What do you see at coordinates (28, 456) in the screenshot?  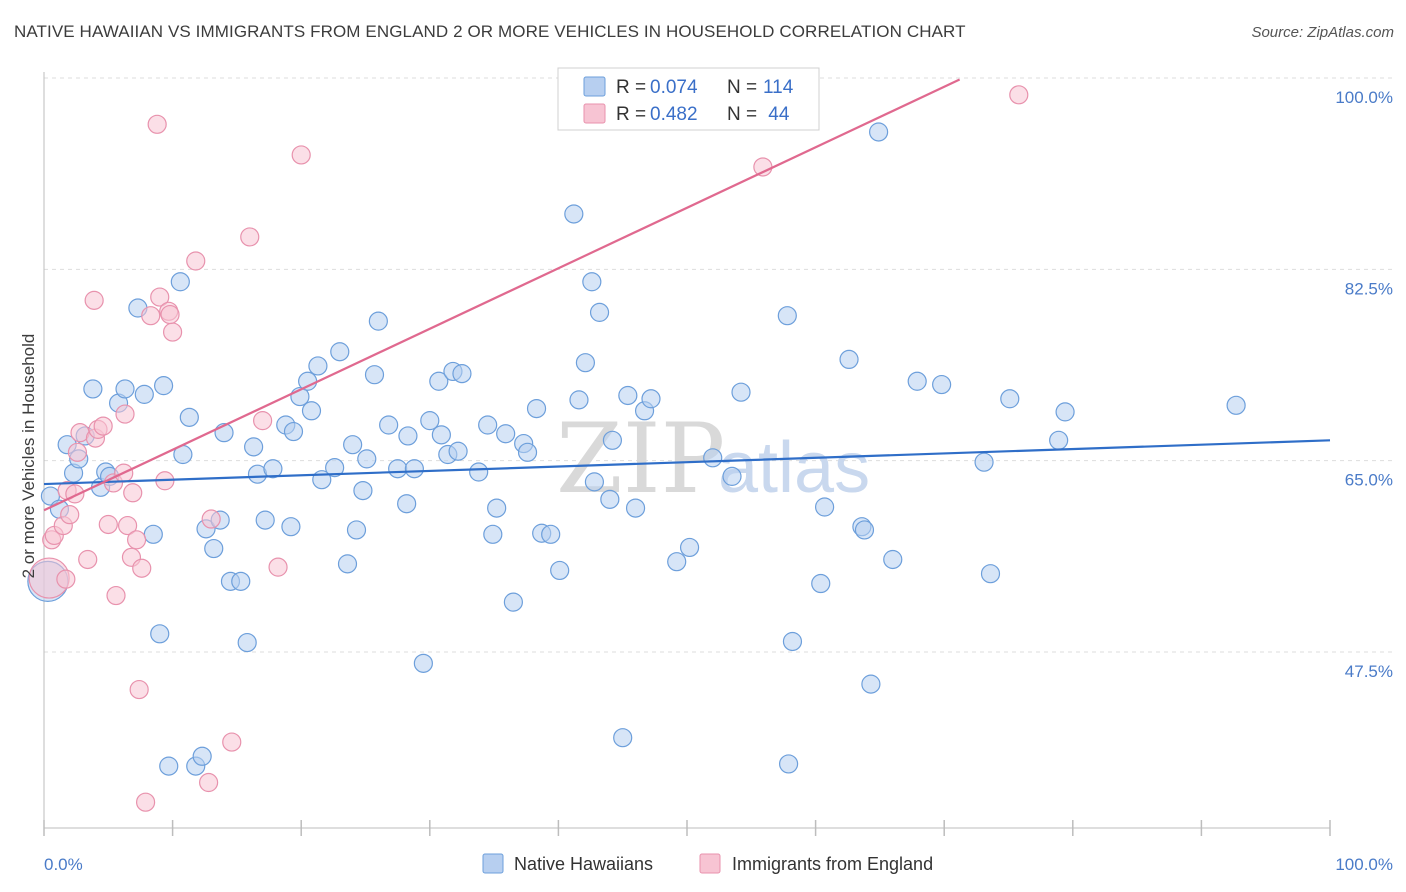 I see `y-axis-title: 2 or more Vehicles in Household` at bounding box center [28, 456].